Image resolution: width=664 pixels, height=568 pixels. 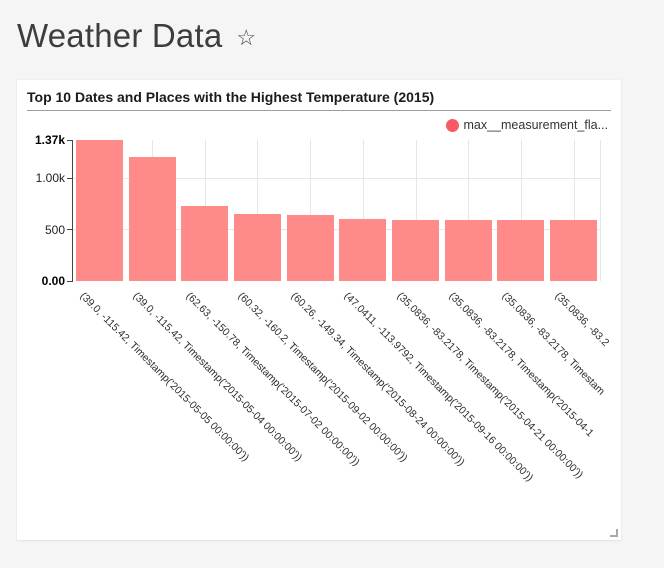 I want to click on page-title: Weather Data, so click(x=120, y=35).